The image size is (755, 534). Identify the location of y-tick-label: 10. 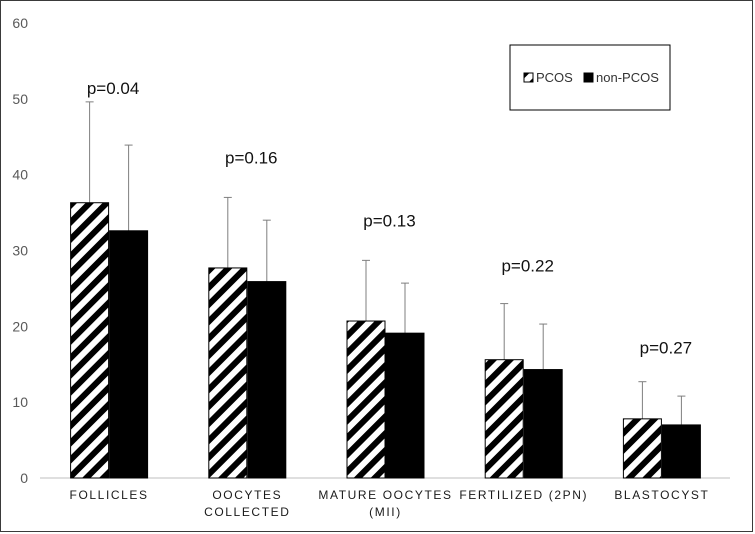
(20, 402).